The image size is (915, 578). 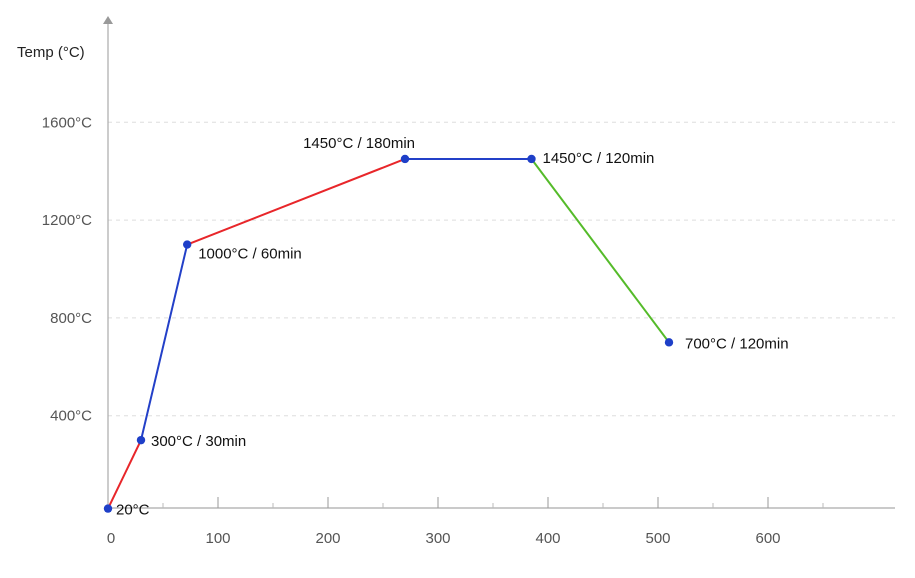 What do you see at coordinates (71, 416) in the screenshot?
I see `y-tick-label-400: 400°C` at bounding box center [71, 416].